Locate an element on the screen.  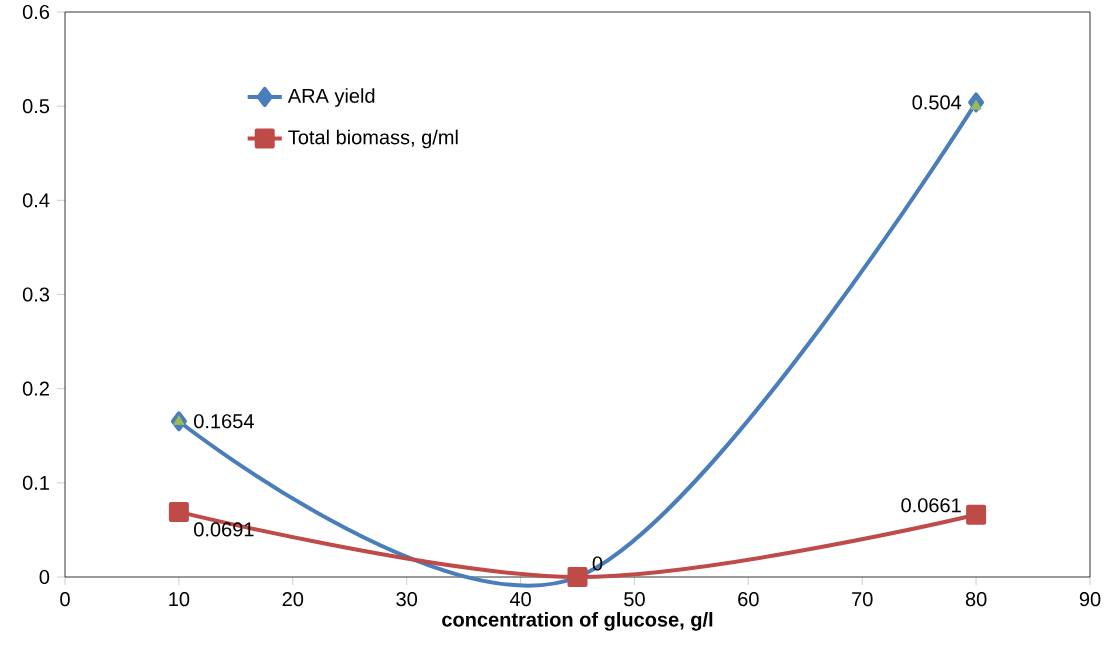
x-tick-label: 90 is located at coordinates (1090, 599).